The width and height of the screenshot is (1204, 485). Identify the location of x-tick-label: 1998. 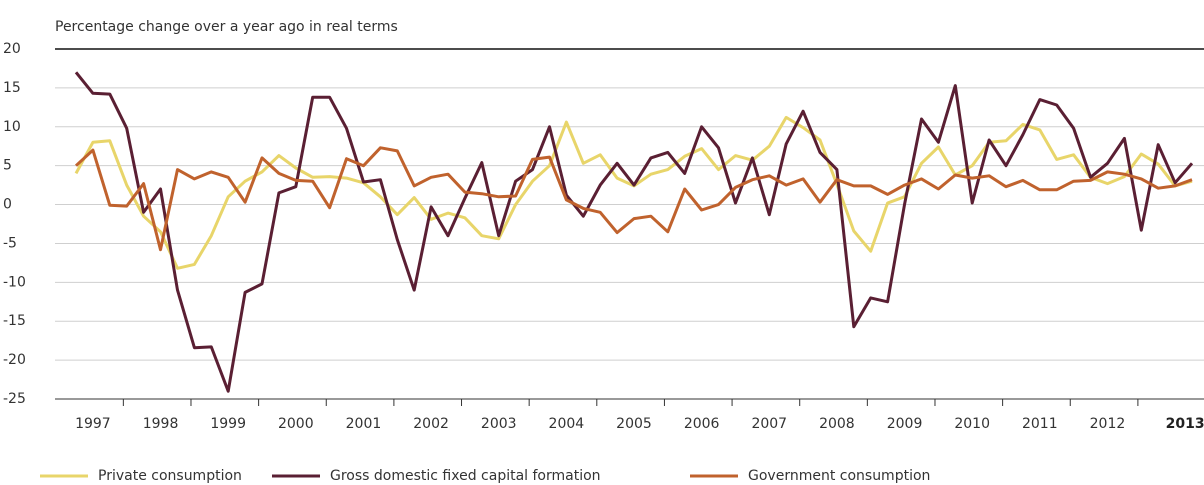
(161, 424).